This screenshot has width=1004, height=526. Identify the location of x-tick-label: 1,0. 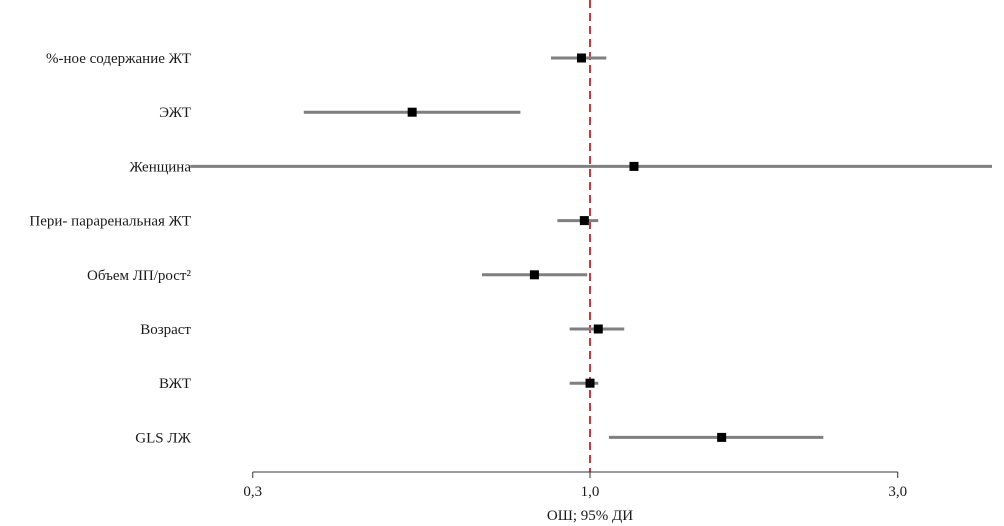
(590, 492).